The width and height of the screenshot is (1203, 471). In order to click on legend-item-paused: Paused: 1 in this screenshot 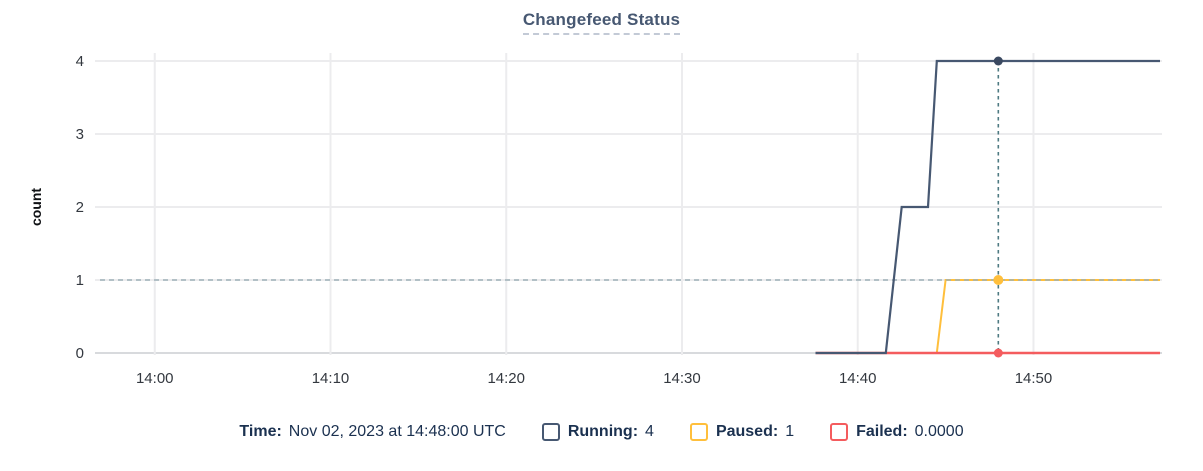, I will do `click(742, 432)`.